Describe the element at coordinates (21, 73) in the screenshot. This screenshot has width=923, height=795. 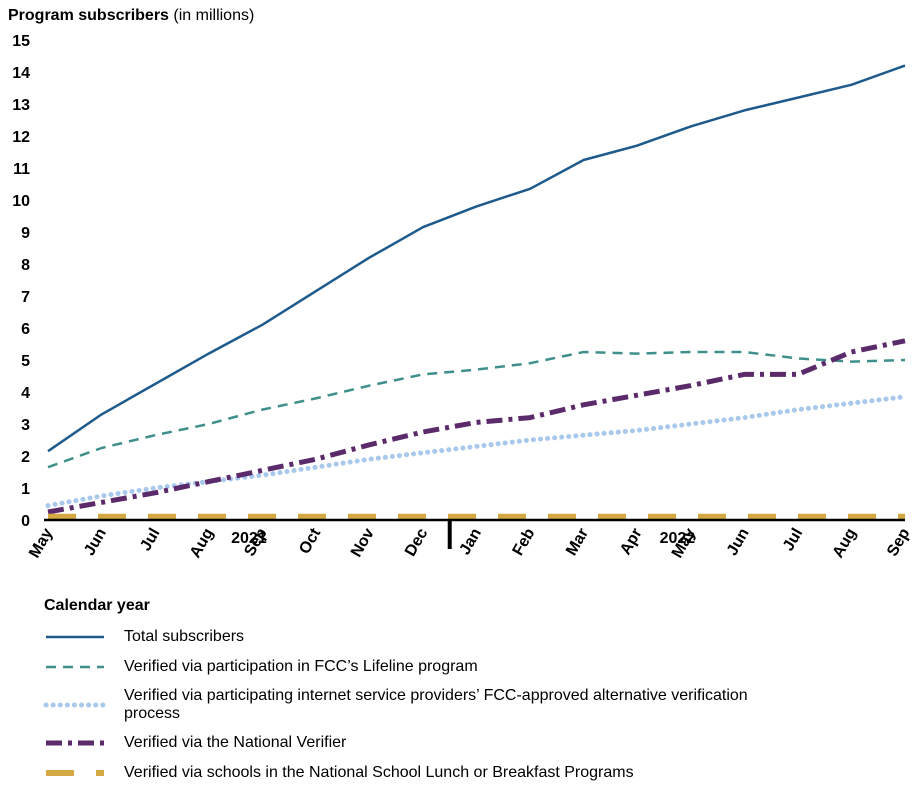
I see `y-tick-label: 14` at that location.